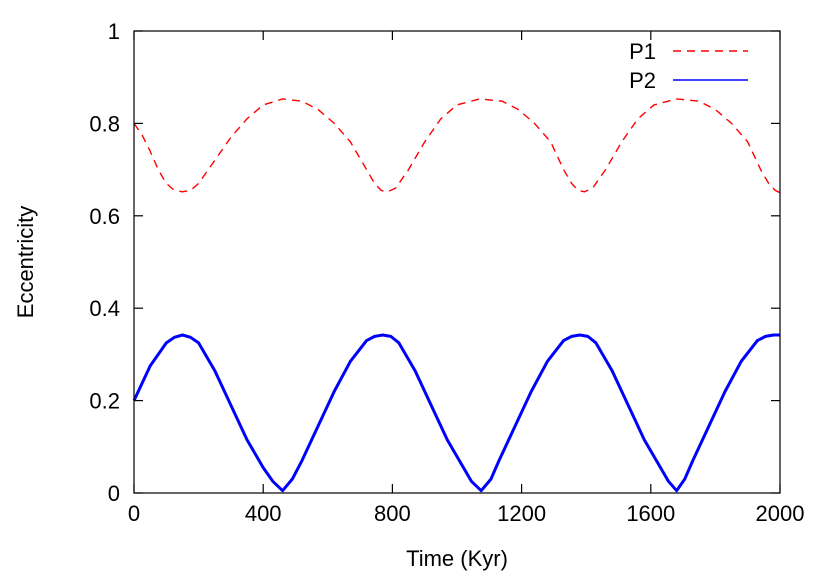  Describe the element at coordinates (457, 558) in the screenshot. I see `x-axis-title: Time (Kyr)` at that location.